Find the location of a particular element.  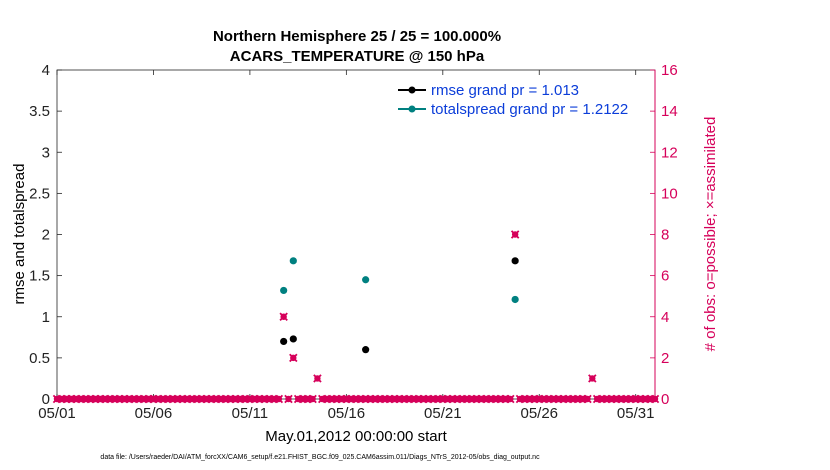

y-left-tick-label: 3 is located at coordinates (46, 152).